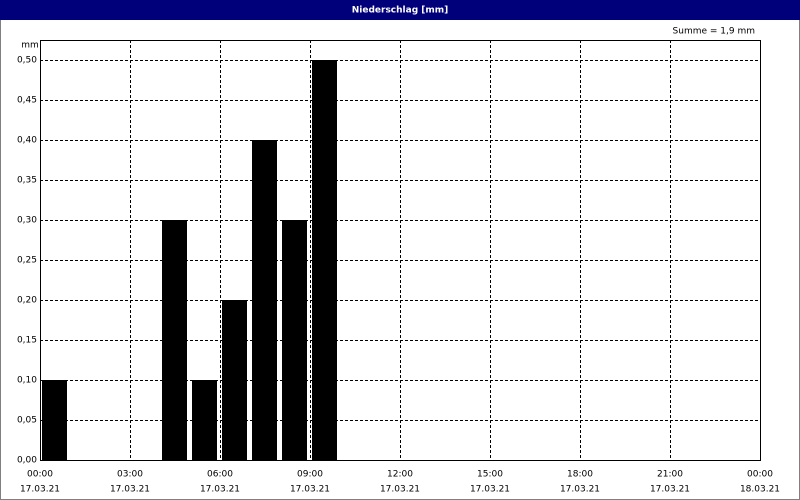 The image size is (800, 500). What do you see at coordinates (27, 461) in the screenshot?
I see `y-tick-label: 0,00` at bounding box center [27, 461].